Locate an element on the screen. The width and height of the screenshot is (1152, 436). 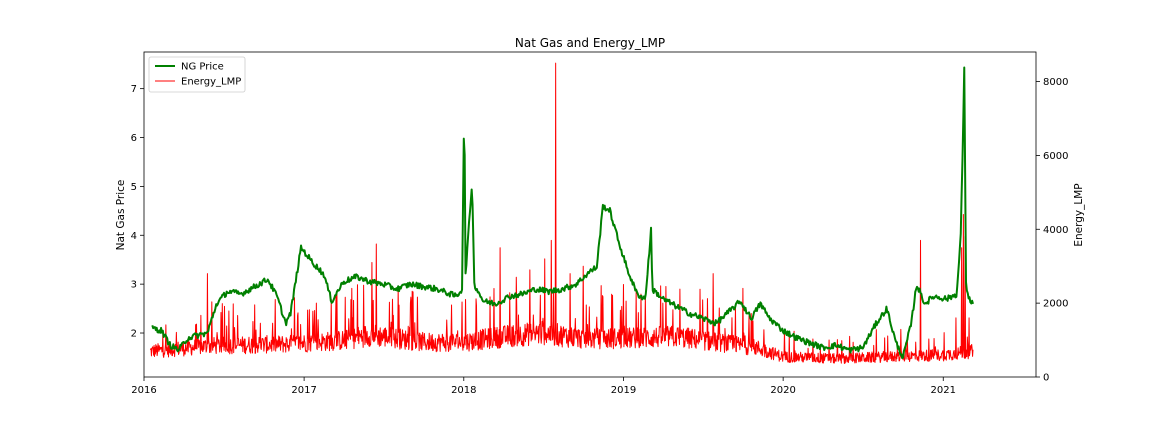
y-left-tick-label: 2 is located at coordinates (134, 334).